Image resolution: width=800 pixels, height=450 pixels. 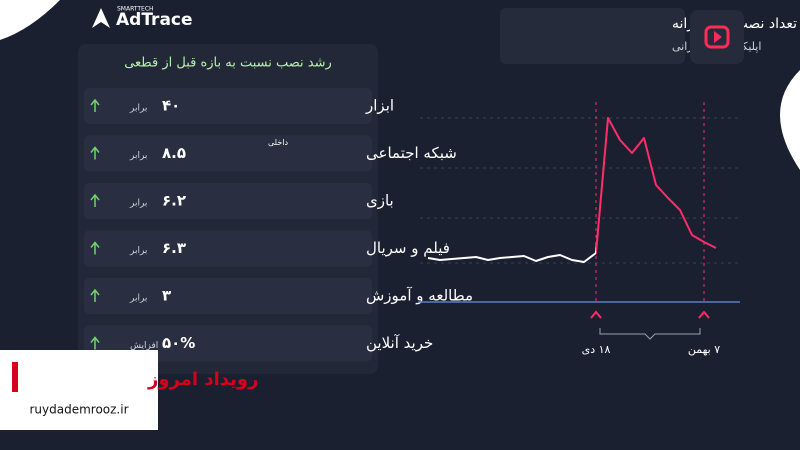 What do you see at coordinates (154, 20) in the screenshot?
I see `brand-name: AdTrace` at bounding box center [154, 20].